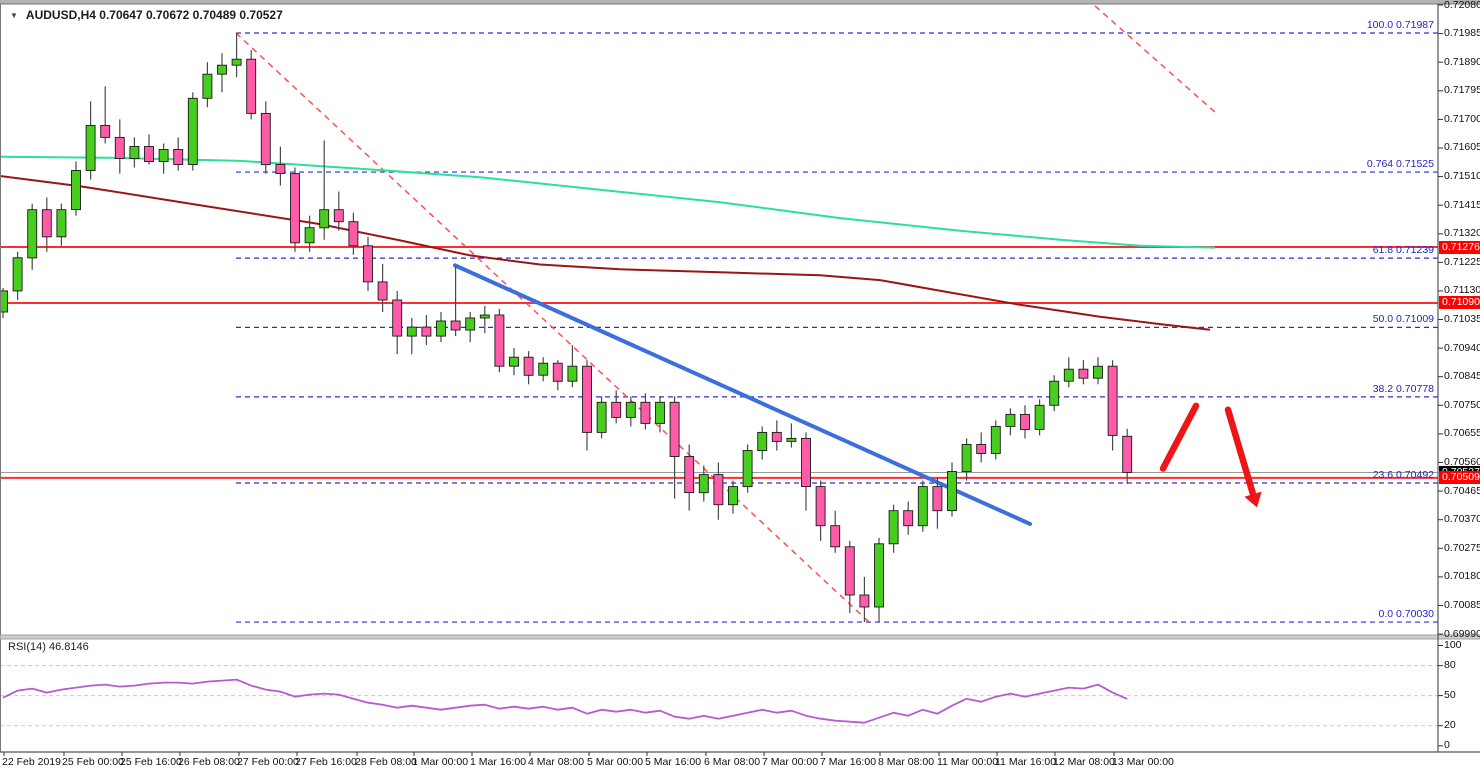  What do you see at coordinates (1462, 490) in the screenshot?
I see `price-tick-label: 0.70465` at bounding box center [1462, 490].